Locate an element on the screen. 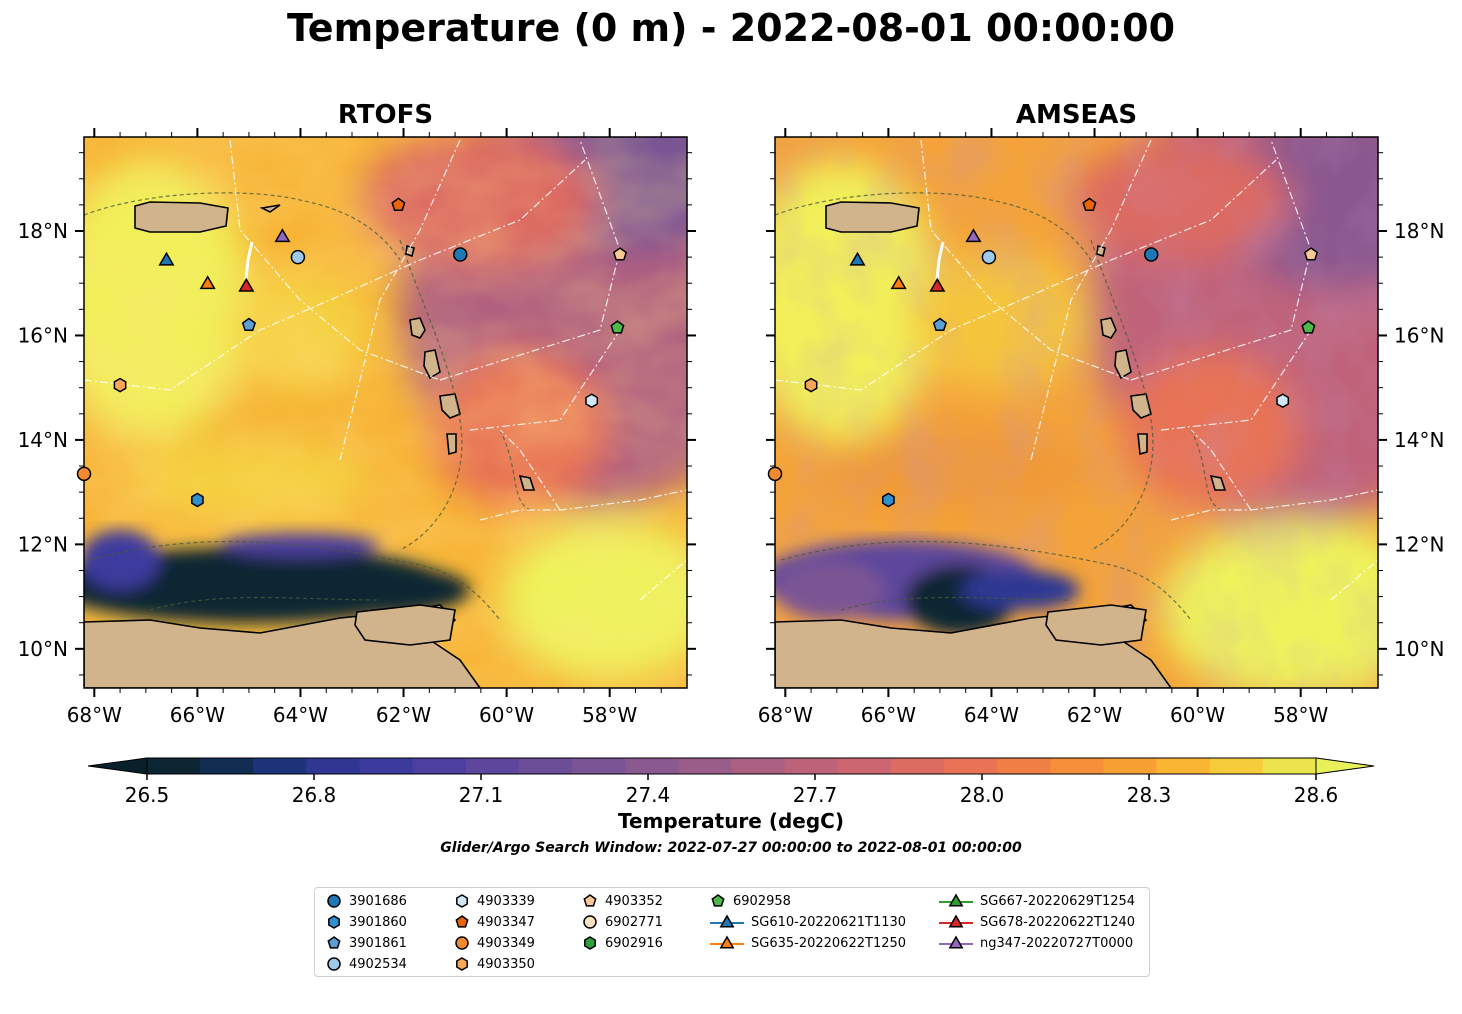 The height and width of the screenshot is (1014, 1462). lon-tick-label: 58°W is located at coordinates (609, 715).